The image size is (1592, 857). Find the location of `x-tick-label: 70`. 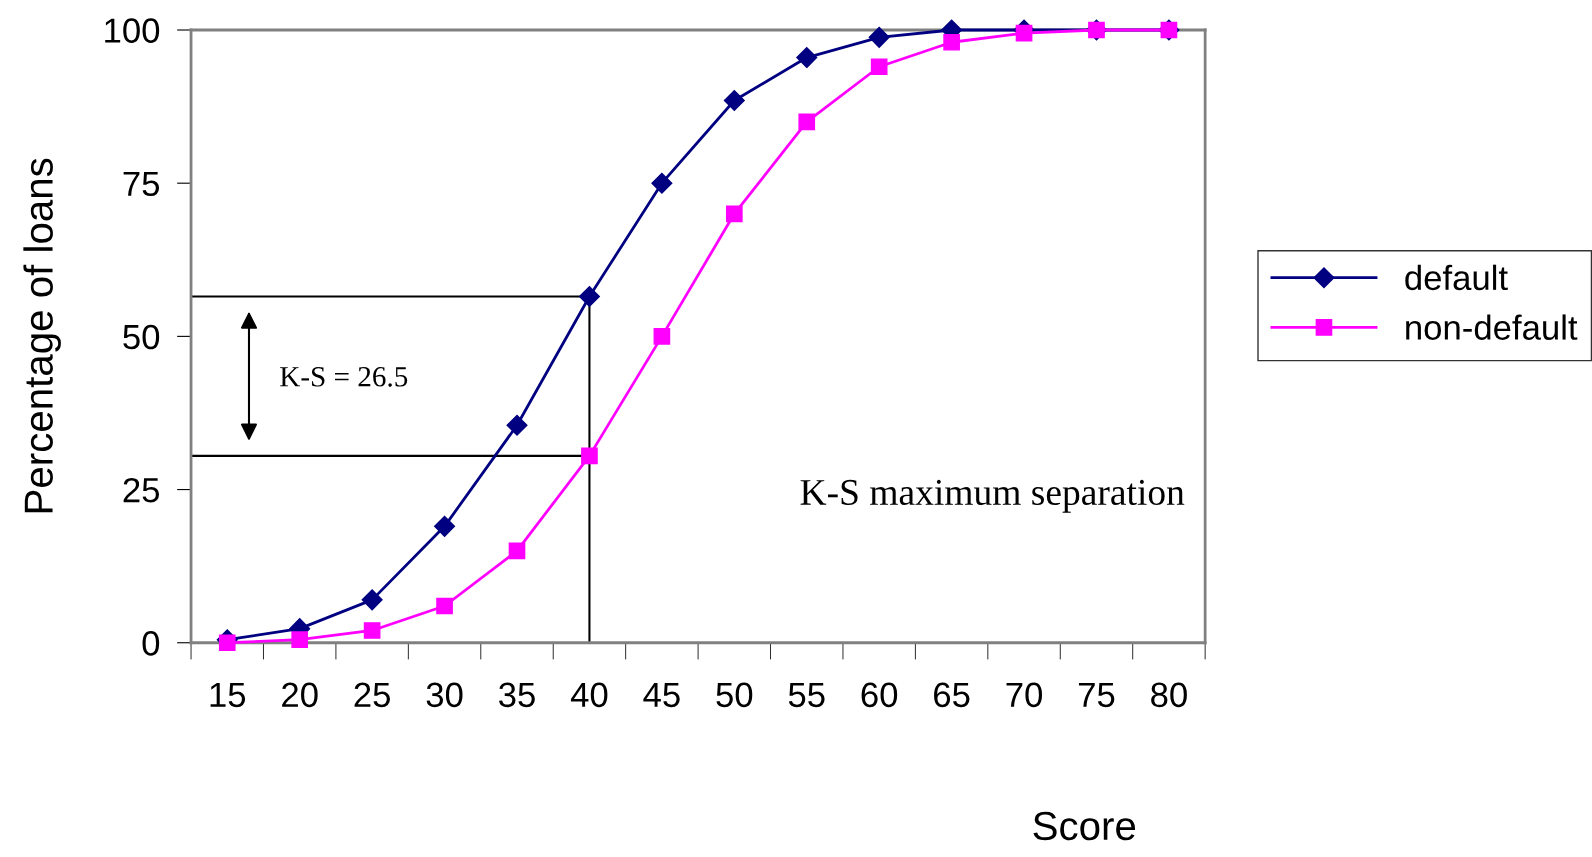

x-tick-label: 70 is located at coordinates (1024, 695).